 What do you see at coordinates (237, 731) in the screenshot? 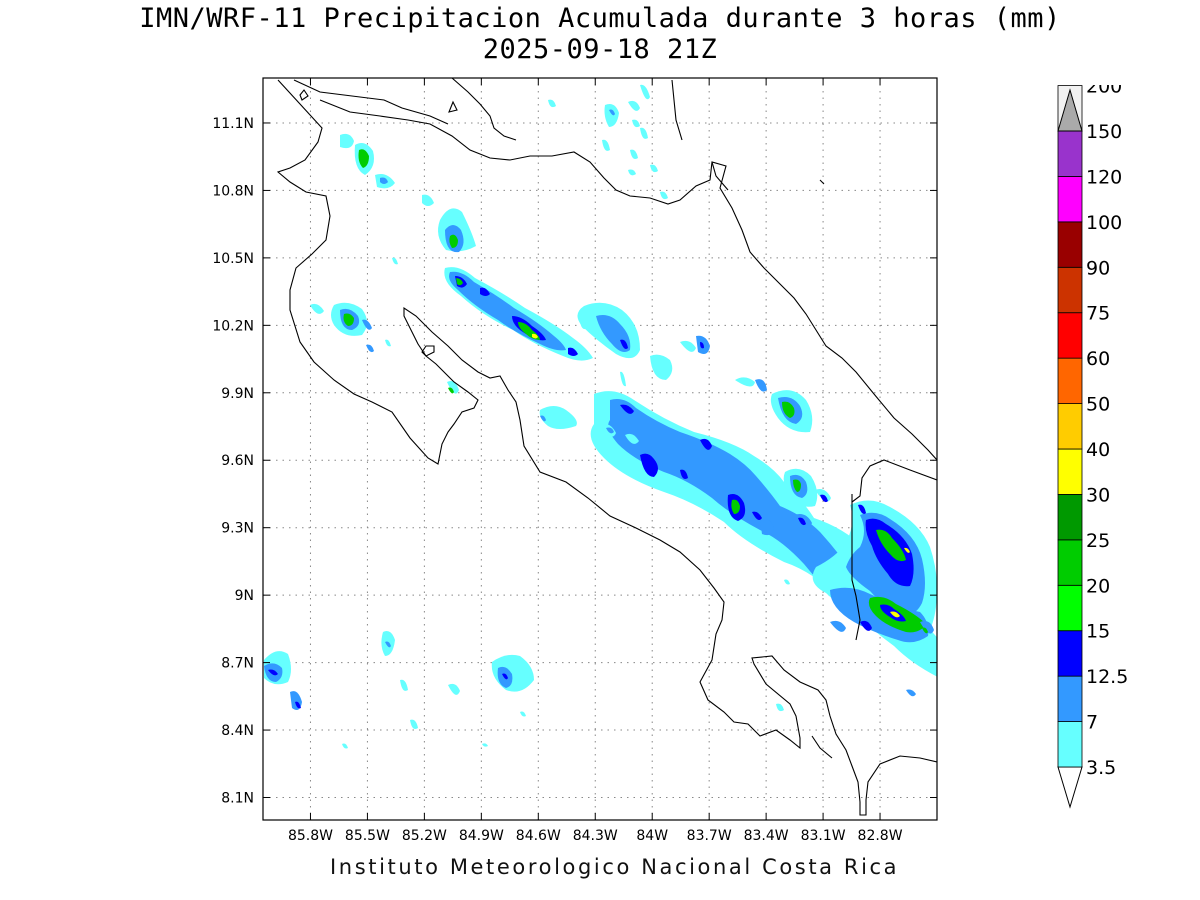
I see `lat-tick-label: 8.4N` at bounding box center [237, 731].